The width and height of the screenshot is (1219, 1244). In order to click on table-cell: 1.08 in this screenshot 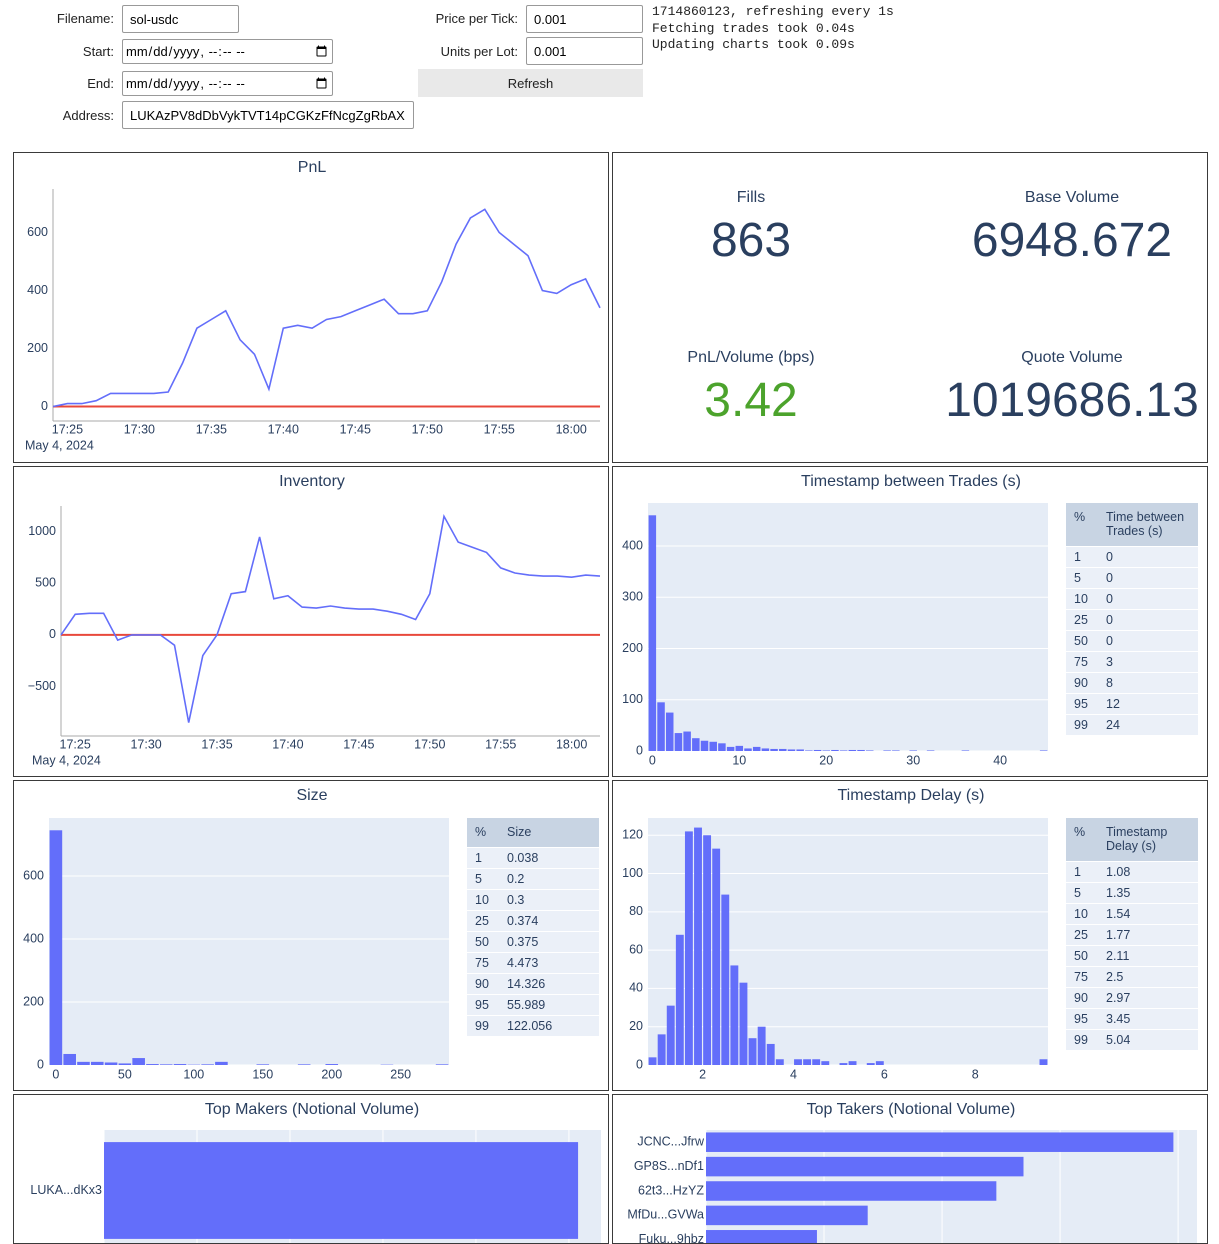, I will do `click(1148, 872)`.